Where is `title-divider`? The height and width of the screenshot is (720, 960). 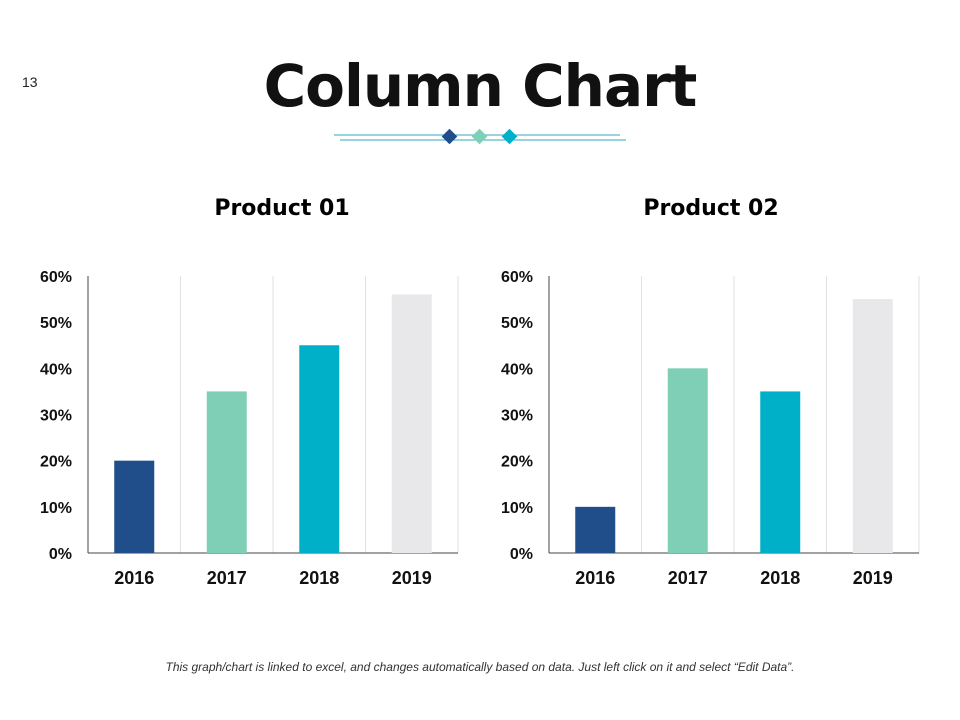 title-divider is located at coordinates (480, 136).